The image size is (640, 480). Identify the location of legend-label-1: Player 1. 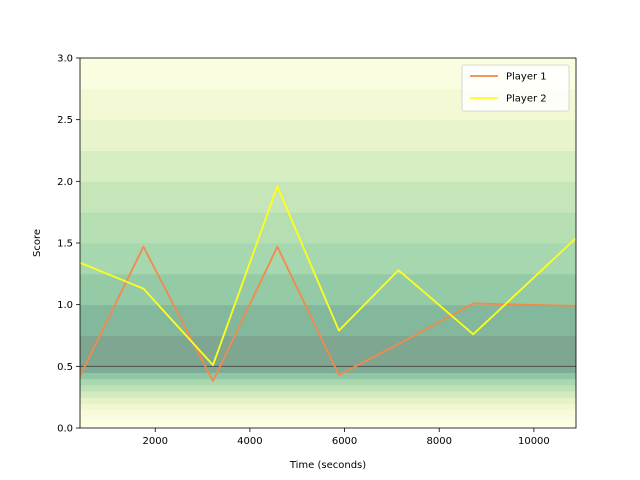
(526, 77).